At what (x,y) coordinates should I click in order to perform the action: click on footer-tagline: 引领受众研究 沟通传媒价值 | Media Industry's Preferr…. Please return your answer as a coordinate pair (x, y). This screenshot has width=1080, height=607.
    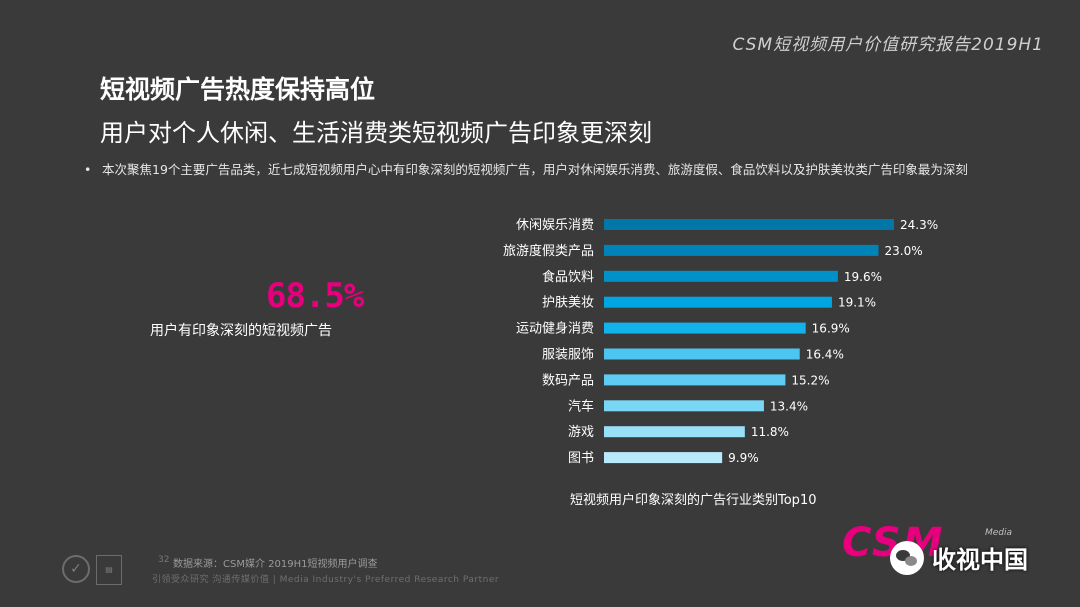
    Looking at the image, I should click on (326, 580).